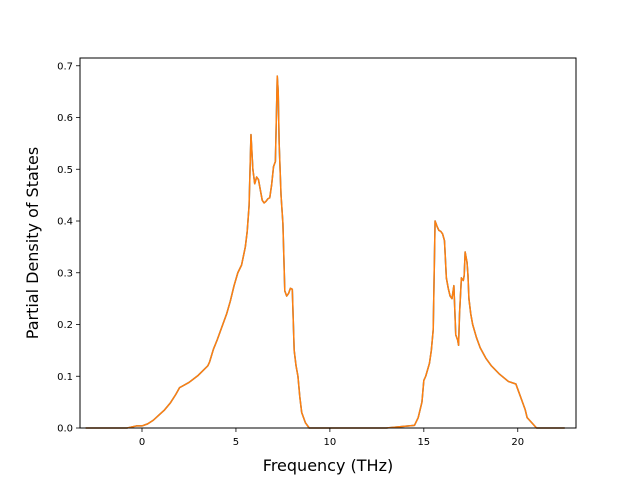 The image size is (640, 480). I want to click on x-tick-label: 10, so click(330, 442).